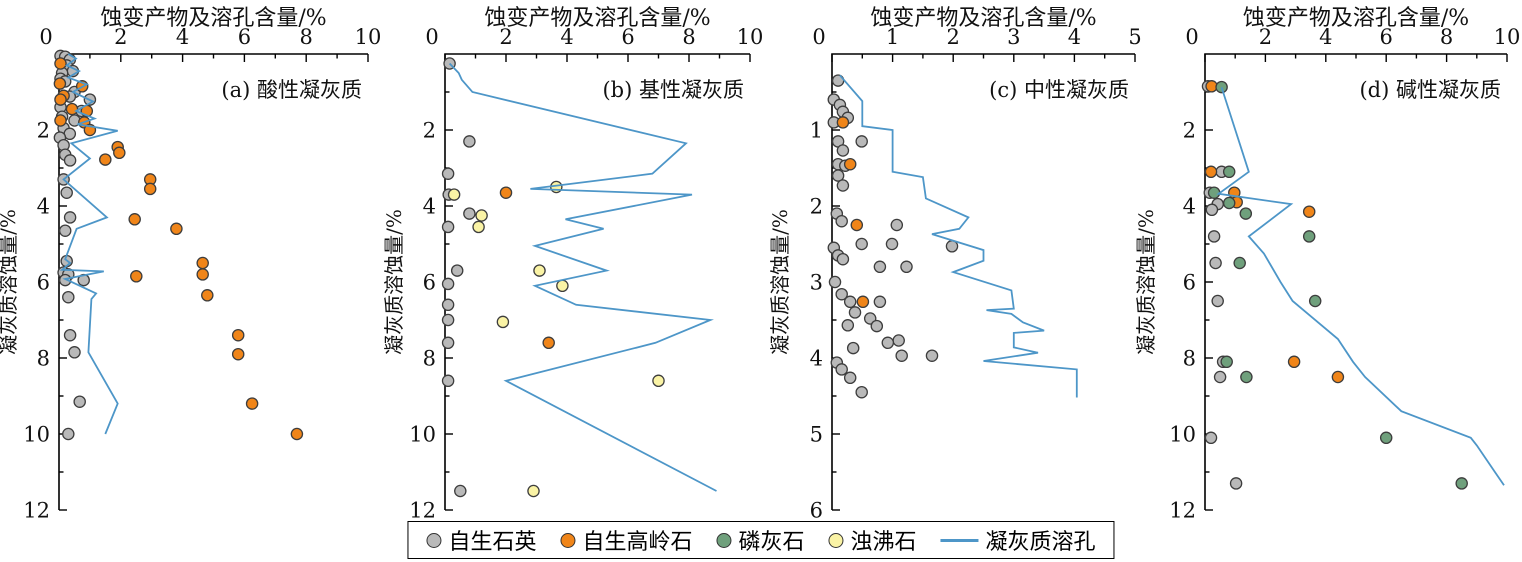 Image resolution: width=1522 pixels, height=562 pixels. I want to click on legend-item-pore-line: 凝灰质溶孔, so click(1018, 540).